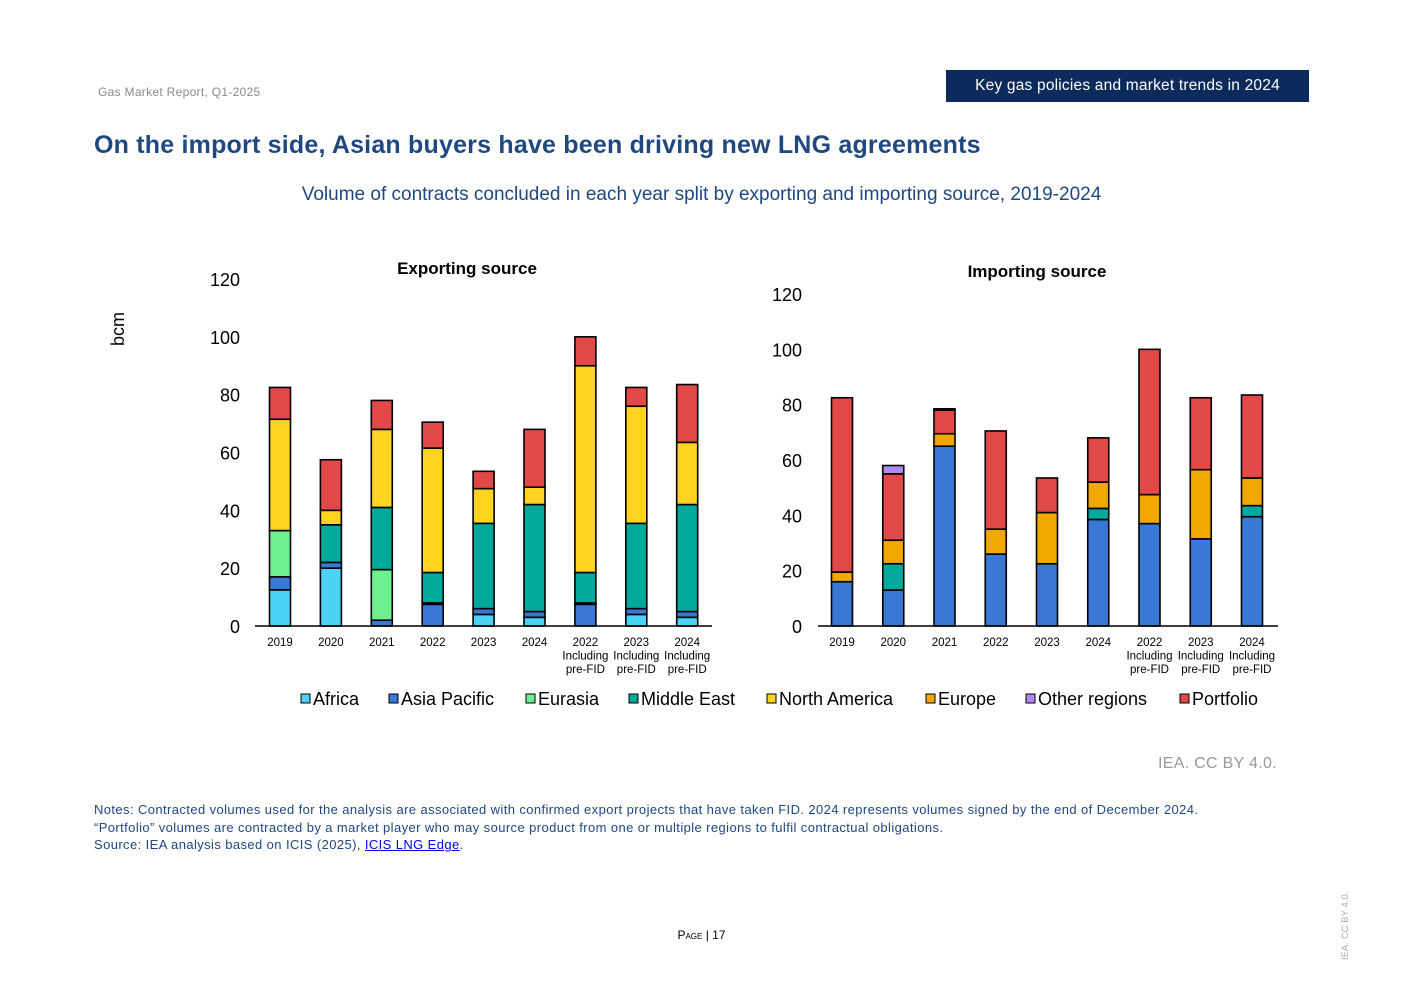  What do you see at coordinates (118, 329) in the screenshot?
I see `y-axis-label: bcm` at bounding box center [118, 329].